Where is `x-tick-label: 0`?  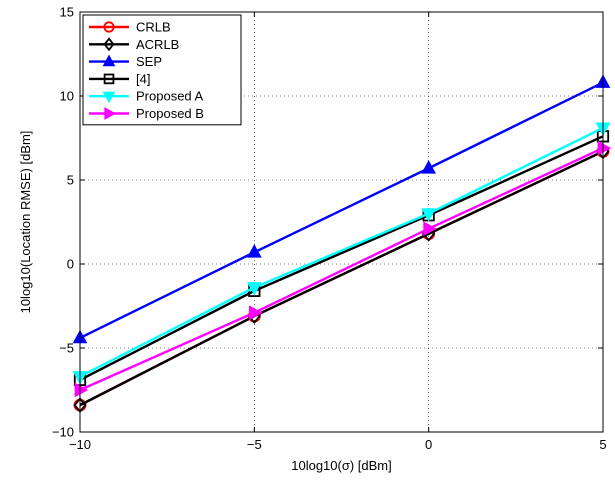 x-tick-label: 0 is located at coordinates (428, 444).